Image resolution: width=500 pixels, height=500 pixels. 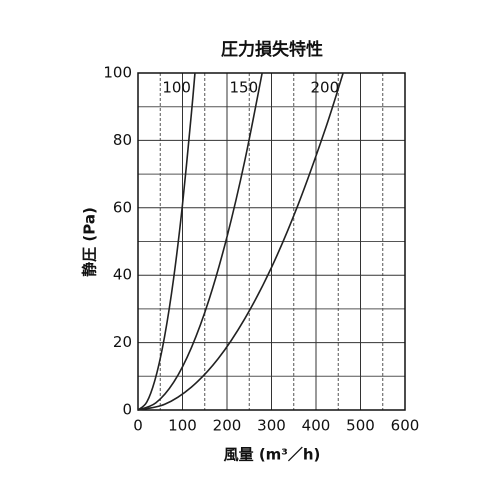 I want to click on x-tick-label: 0, so click(x=138, y=426).